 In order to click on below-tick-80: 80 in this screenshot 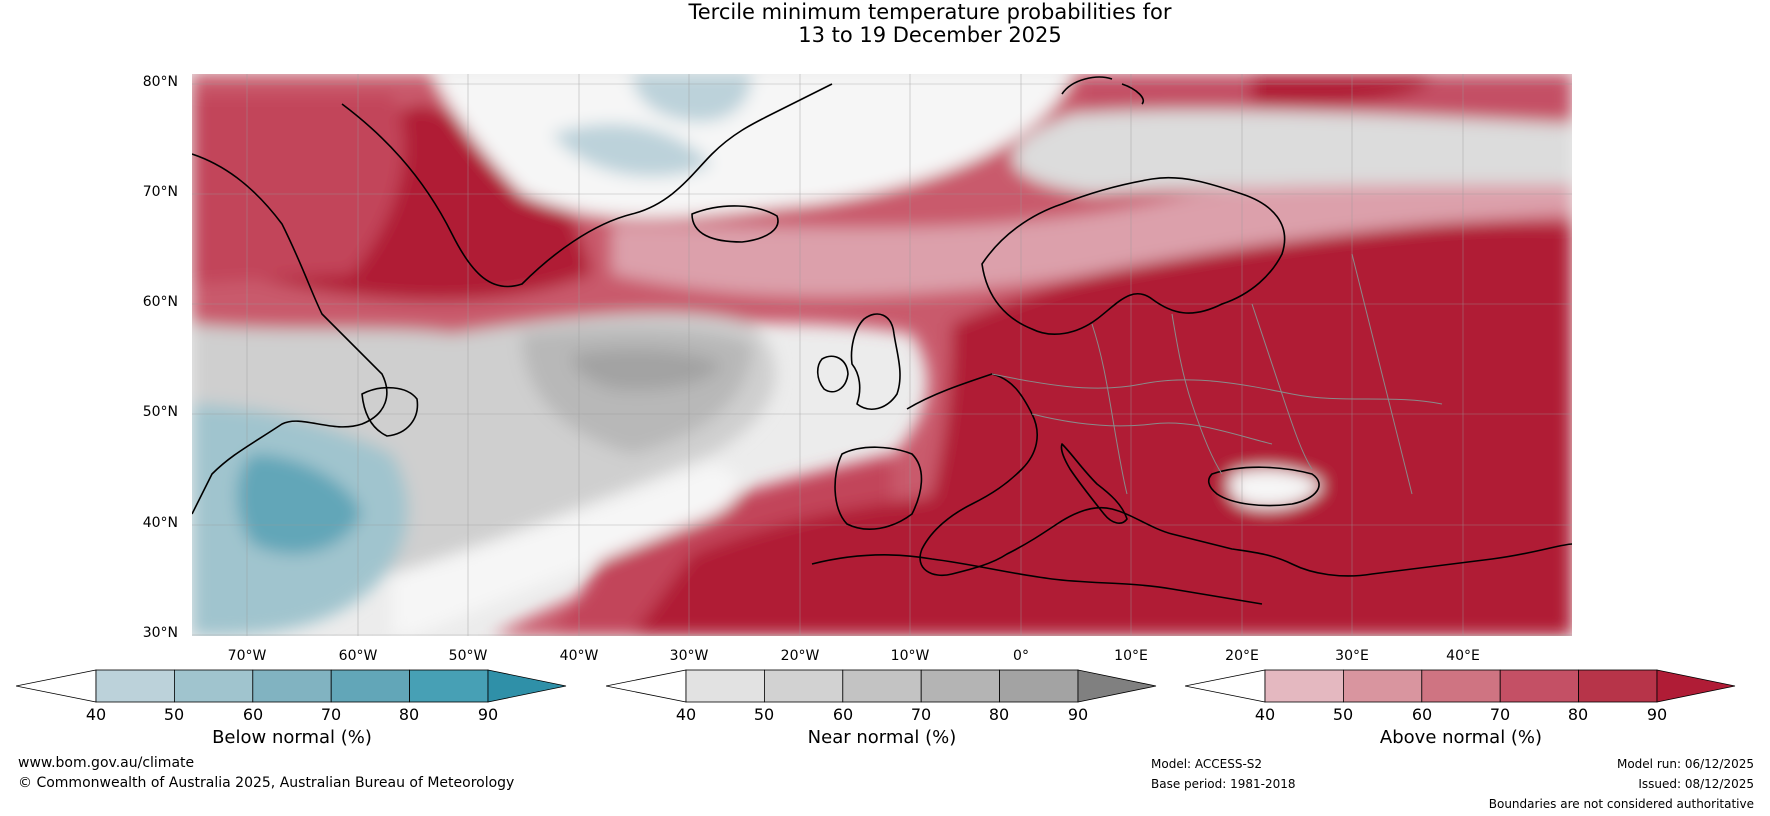, I will do `click(409, 714)`.